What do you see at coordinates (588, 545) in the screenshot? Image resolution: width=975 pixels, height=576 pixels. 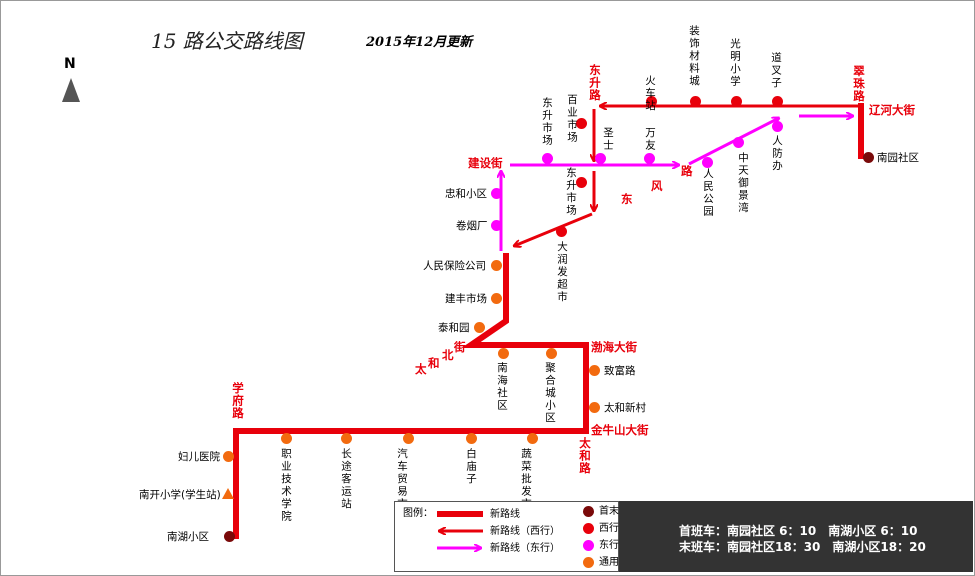 I see `legend-east-dot` at bounding box center [588, 545].